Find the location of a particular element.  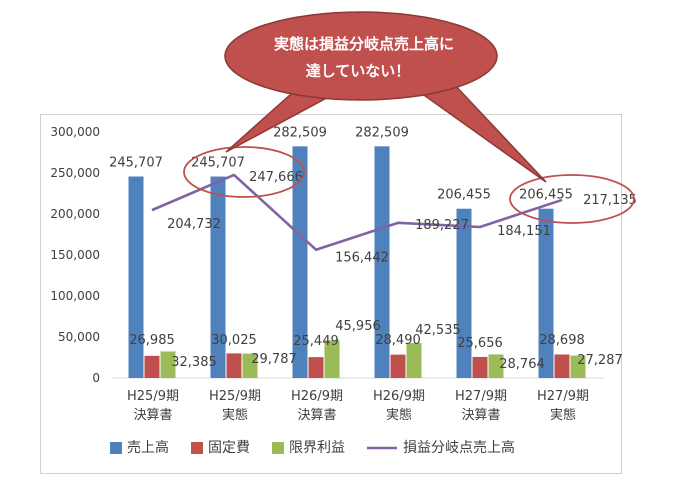

data-label-break-even: 247,666 is located at coordinates (276, 177).